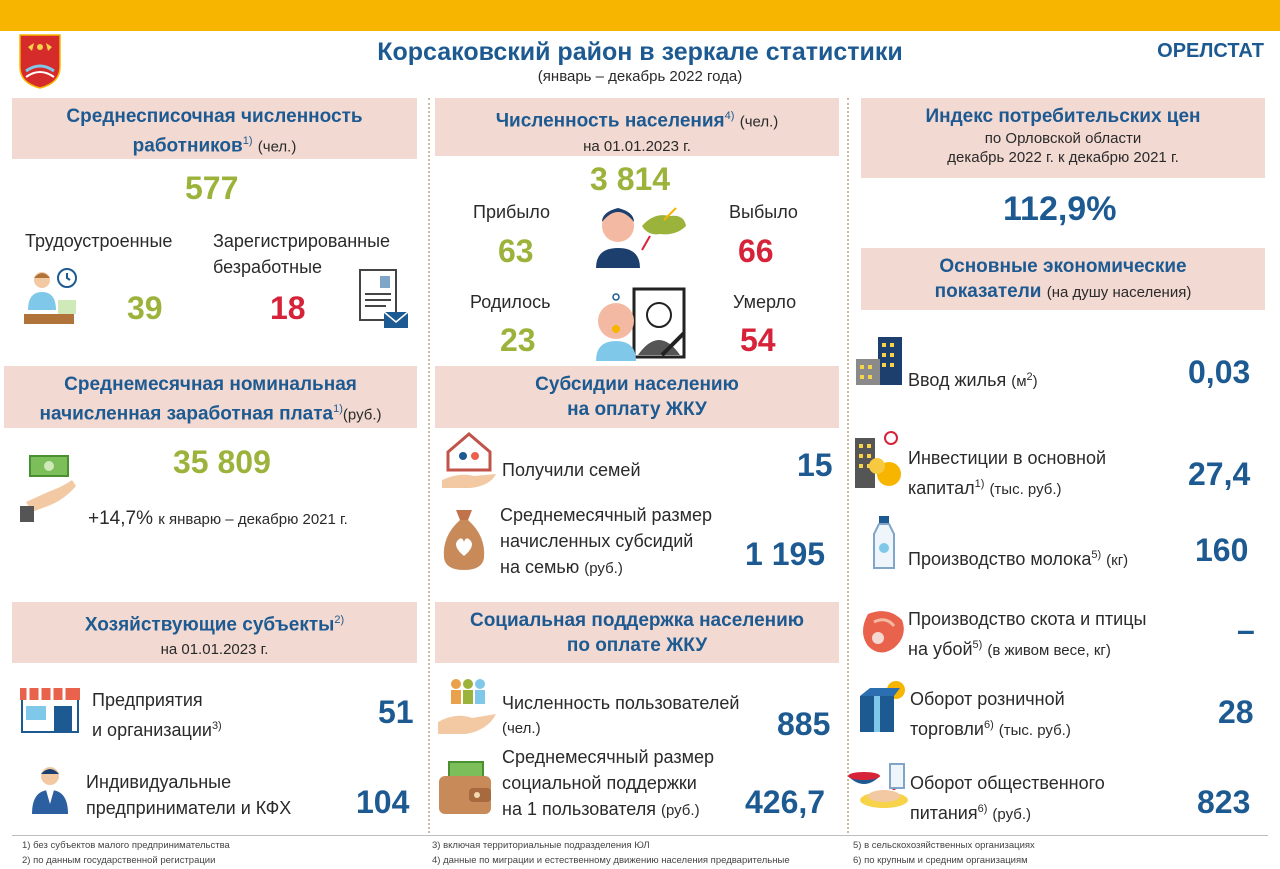 Image resolution: width=1280 pixels, height=869 pixels. I want to click on salary-change-row: +14,7% к январю – декабрю 2021 г., so click(218, 519).